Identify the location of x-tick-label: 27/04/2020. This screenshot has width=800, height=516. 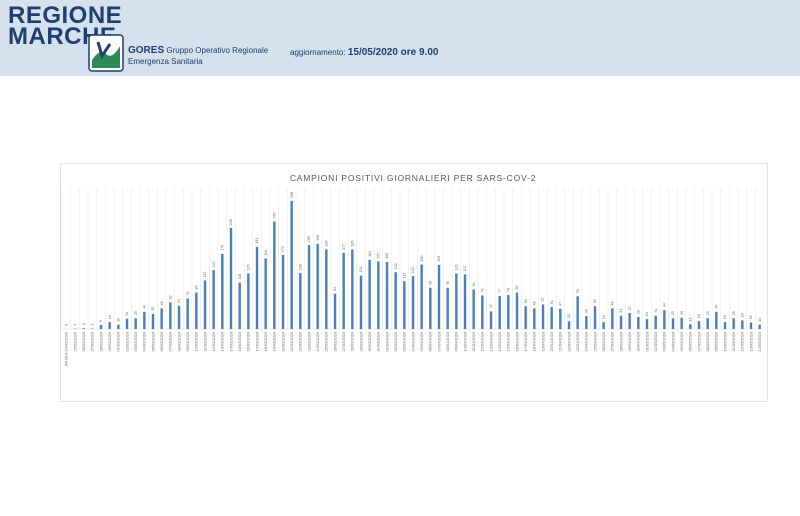
(612, 341).